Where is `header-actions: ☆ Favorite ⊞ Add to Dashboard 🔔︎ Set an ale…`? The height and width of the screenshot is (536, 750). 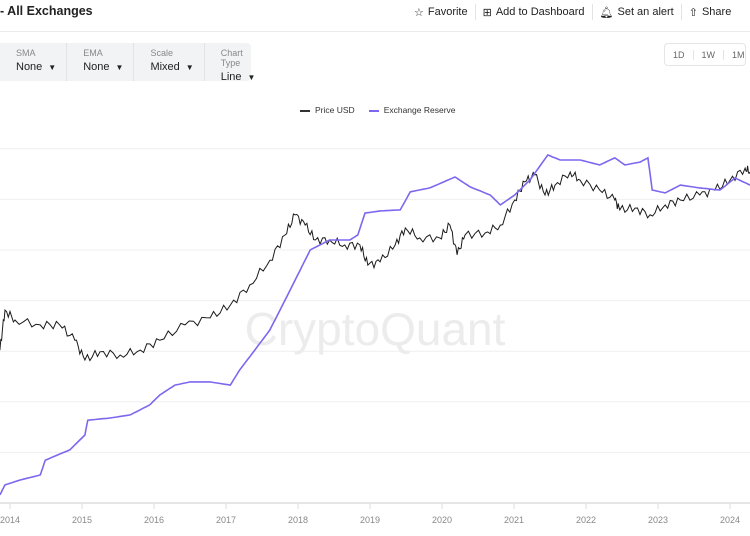
header-actions: ☆ Favorite ⊞ Add to Dashboard 🔔︎ Set an ale… is located at coordinates (572, 12).